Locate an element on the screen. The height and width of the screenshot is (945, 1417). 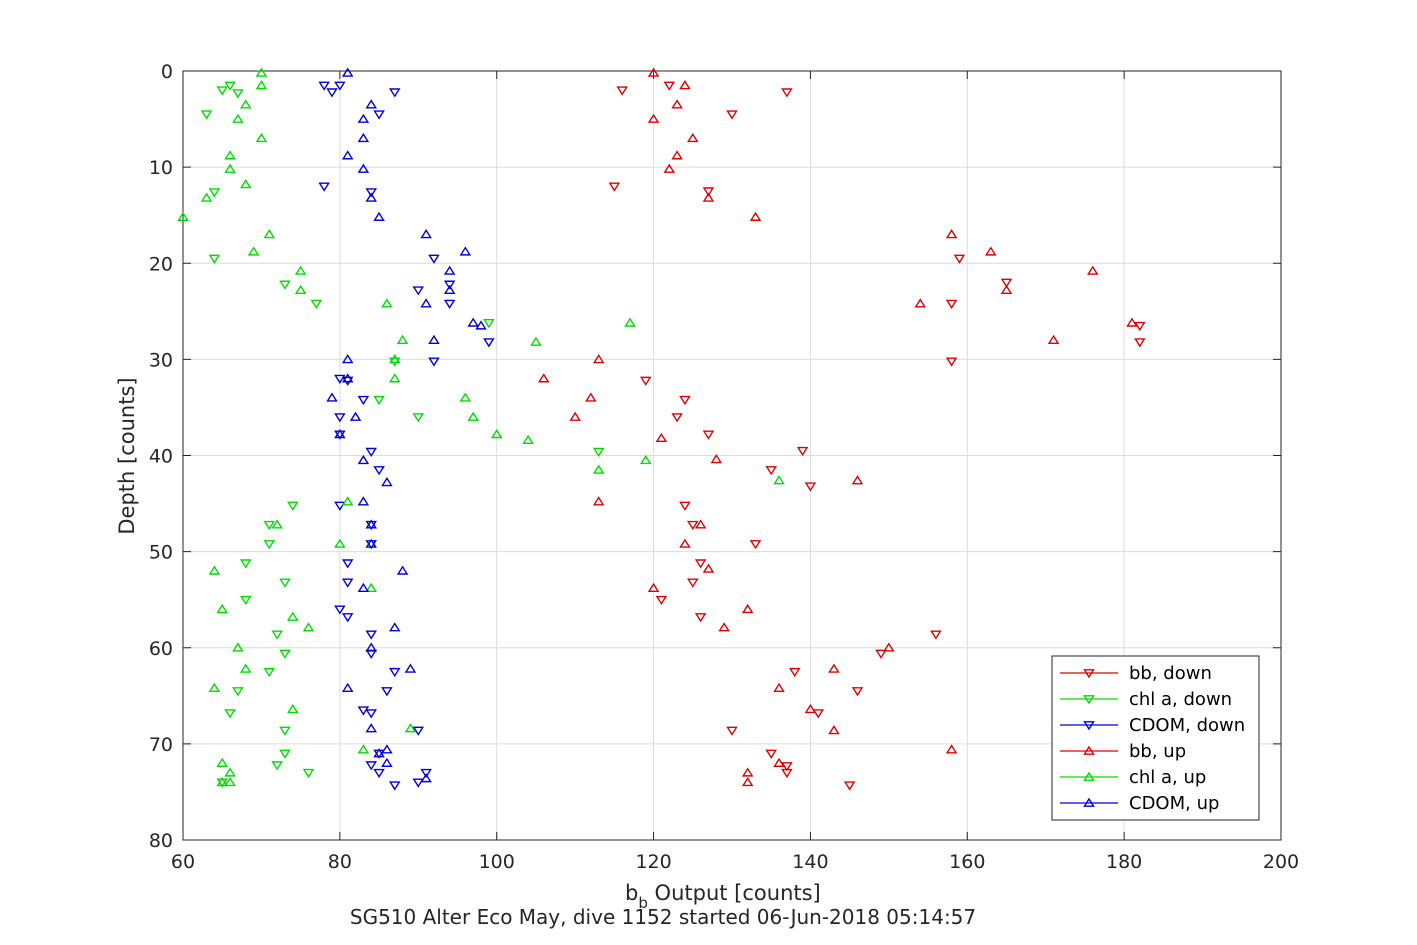
y-tick-label: 60 is located at coordinates (161, 649).